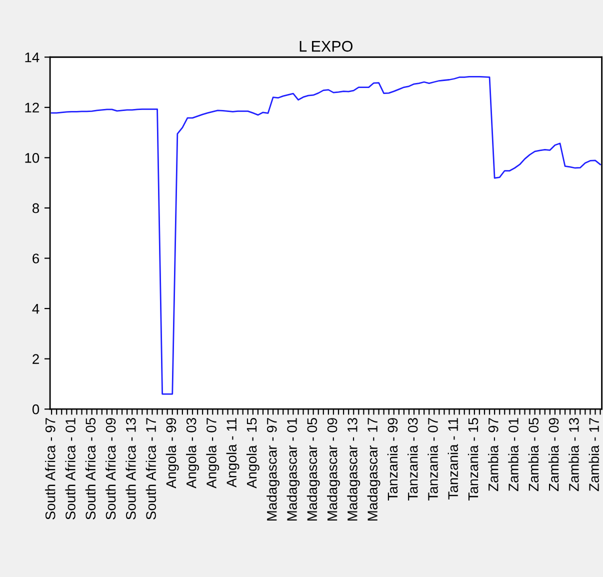 This screenshot has height=577, width=603. What do you see at coordinates (32, 107) in the screenshot?
I see `y-tick-label: 12` at bounding box center [32, 107].